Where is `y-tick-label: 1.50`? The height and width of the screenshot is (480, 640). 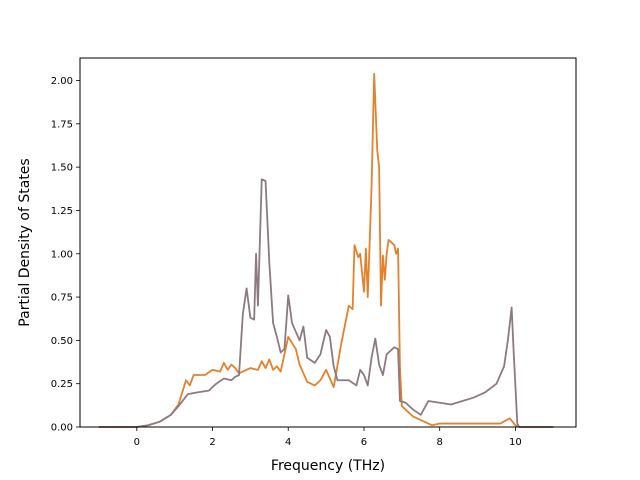 y-tick-label: 1.50 is located at coordinates (62, 168).